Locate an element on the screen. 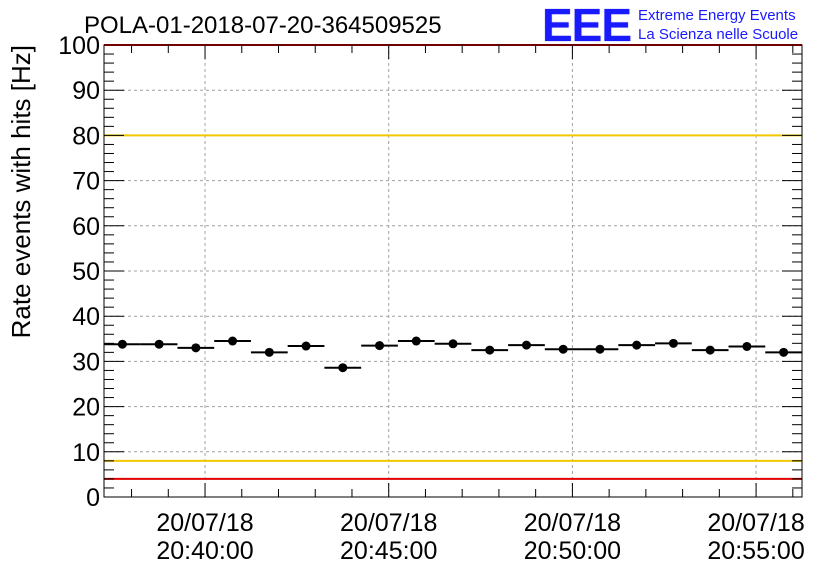  y-tick-label: 20 is located at coordinates (86, 408).